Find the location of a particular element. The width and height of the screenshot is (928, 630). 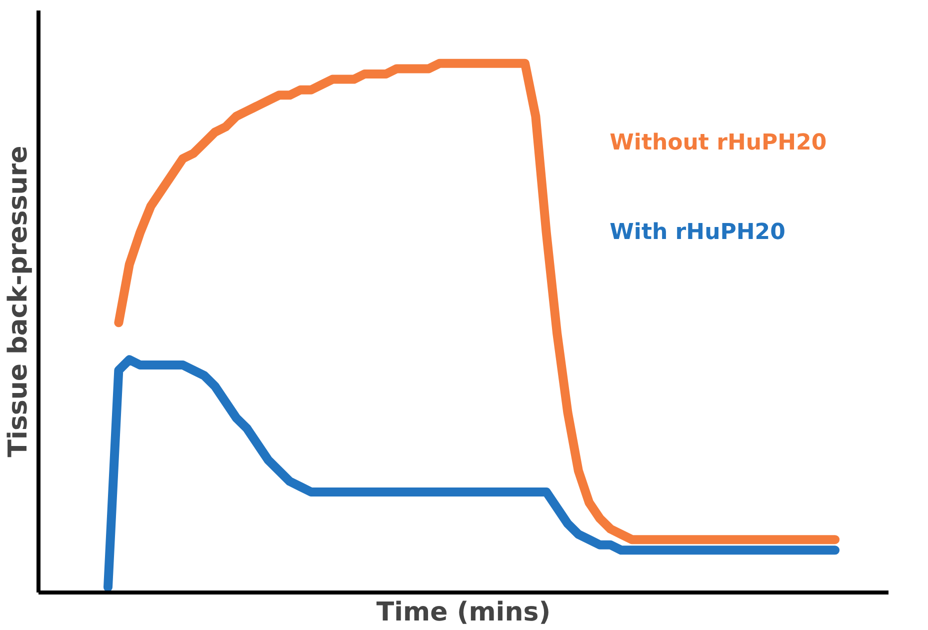

x-axis-title: Time (mins) is located at coordinates (463, 613).